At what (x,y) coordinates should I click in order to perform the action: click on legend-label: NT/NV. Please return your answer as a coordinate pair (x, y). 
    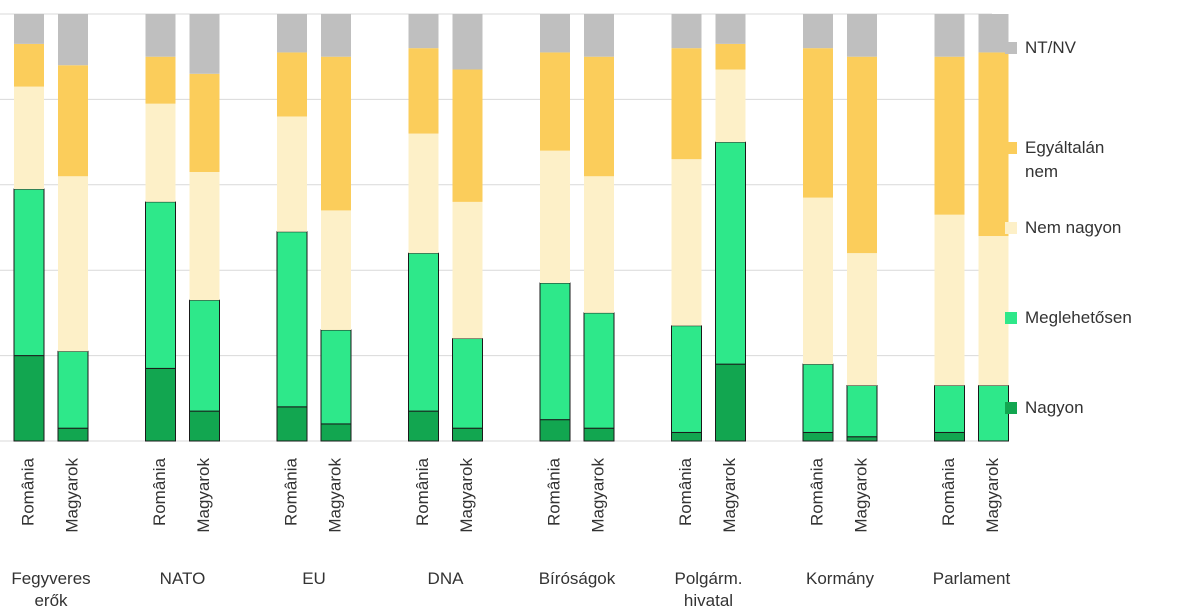
    Looking at the image, I should click on (1050, 47).